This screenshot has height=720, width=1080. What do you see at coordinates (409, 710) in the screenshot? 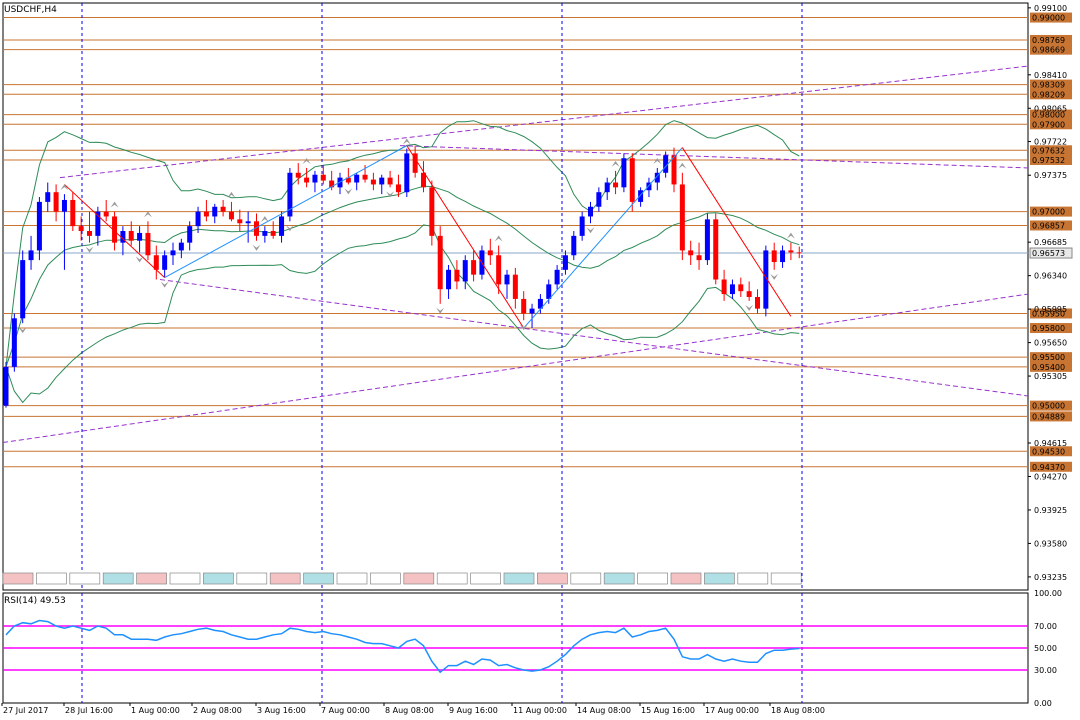
I see `time-tick-label: 8 Aug 08:00` at bounding box center [409, 710].